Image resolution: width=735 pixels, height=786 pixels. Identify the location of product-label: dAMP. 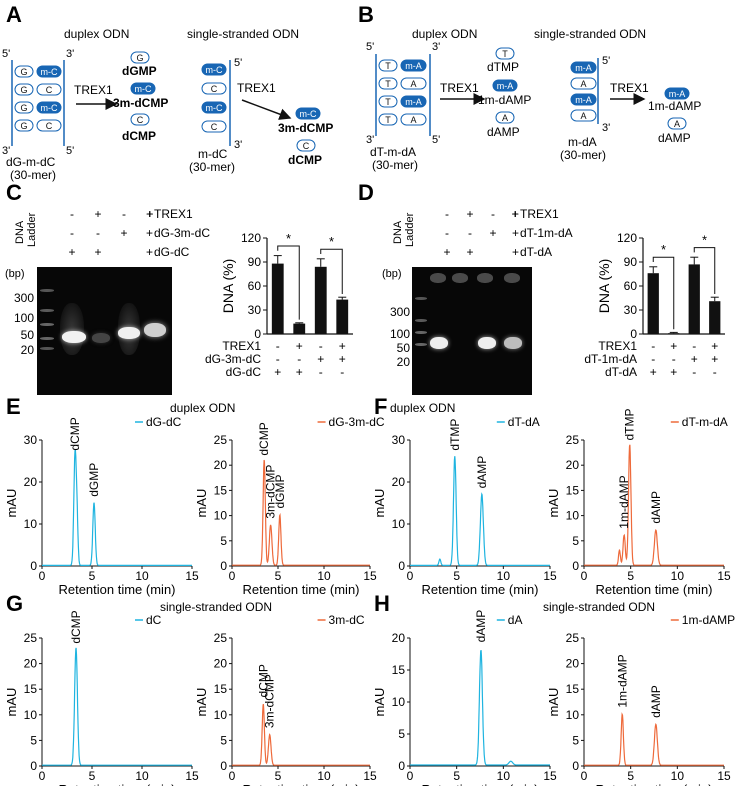
(503, 132).